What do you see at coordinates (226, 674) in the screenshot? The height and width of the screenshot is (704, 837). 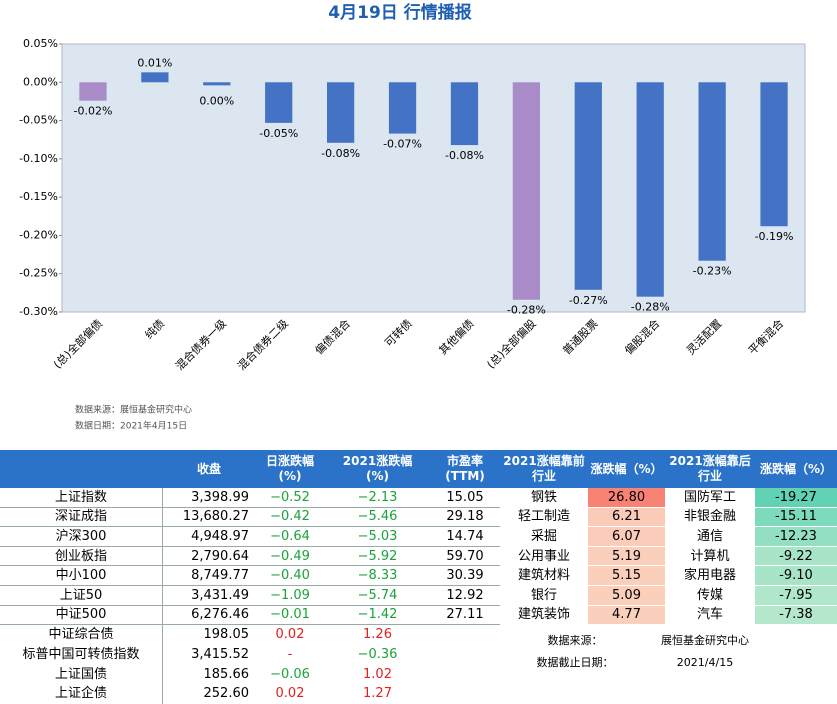 I see `table-cell: 185.66` at bounding box center [226, 674].